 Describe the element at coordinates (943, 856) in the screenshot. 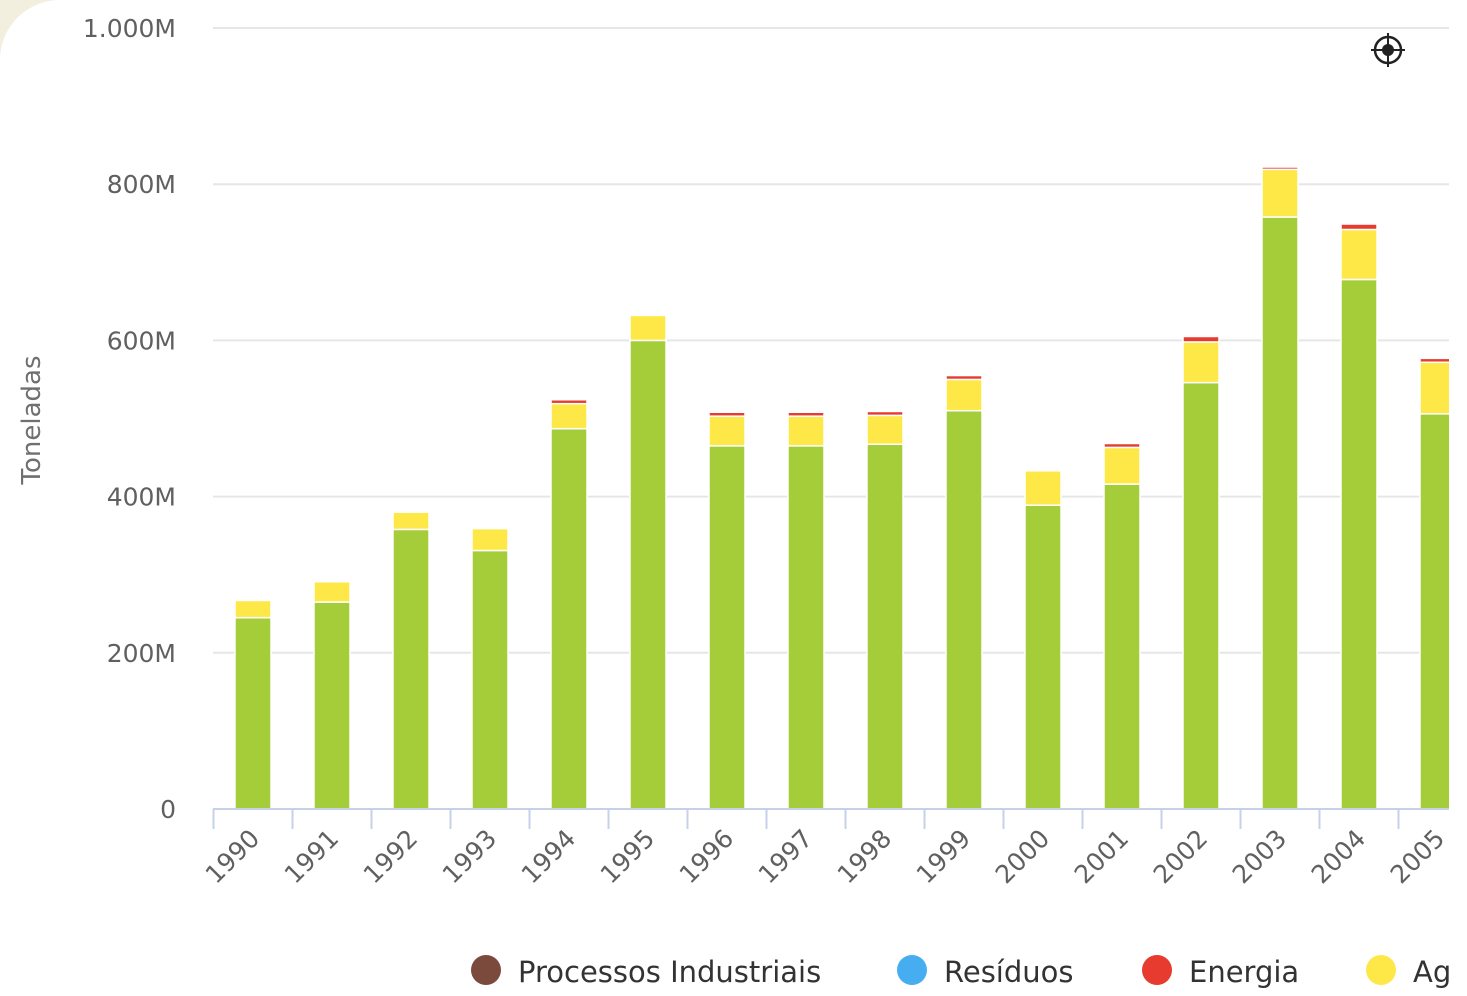

I see `x-tick-label: 1999` at that location.